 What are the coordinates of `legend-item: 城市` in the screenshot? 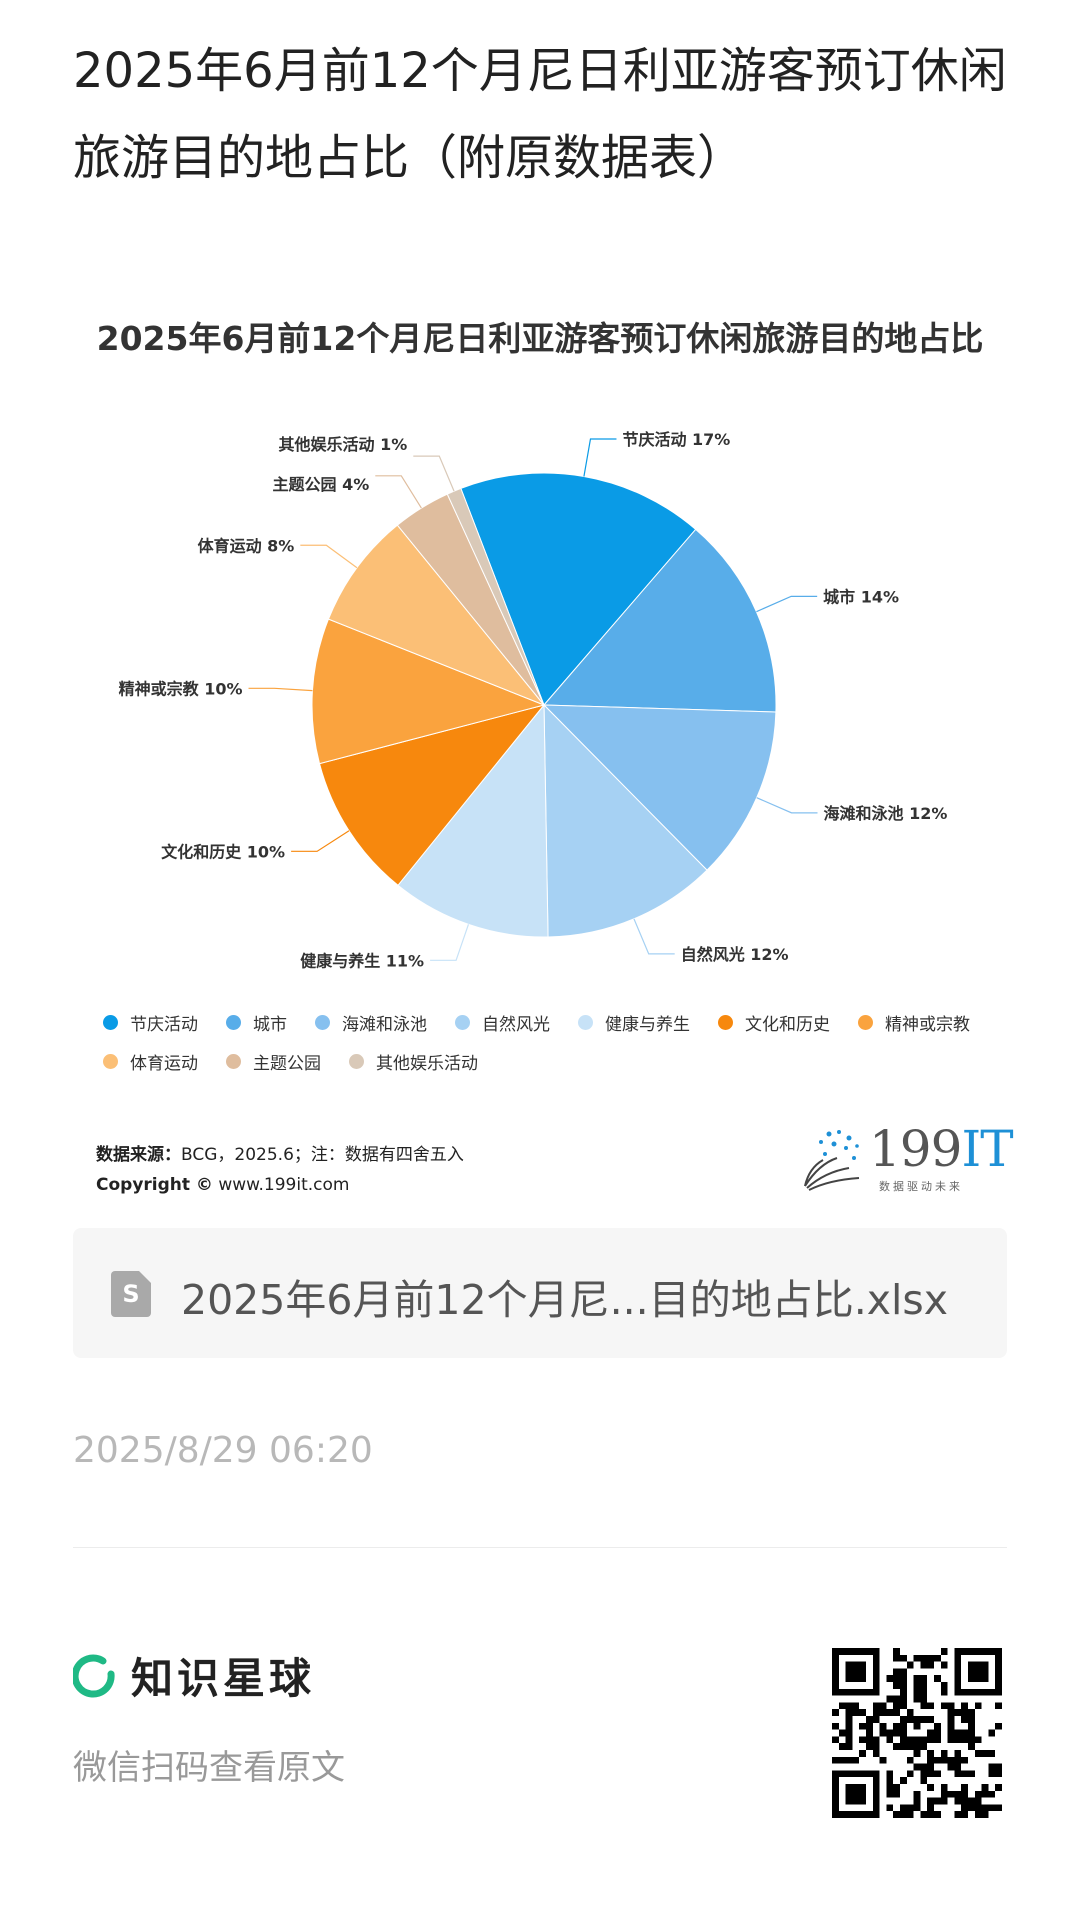 It's located at (256, 1022).